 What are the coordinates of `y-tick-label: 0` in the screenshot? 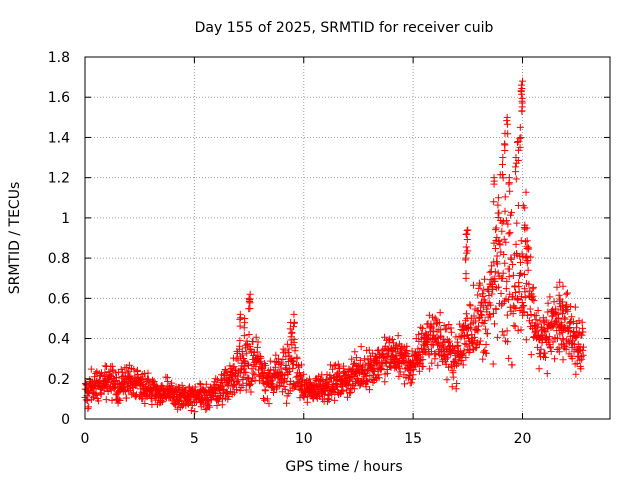 It's located at (65, 420).